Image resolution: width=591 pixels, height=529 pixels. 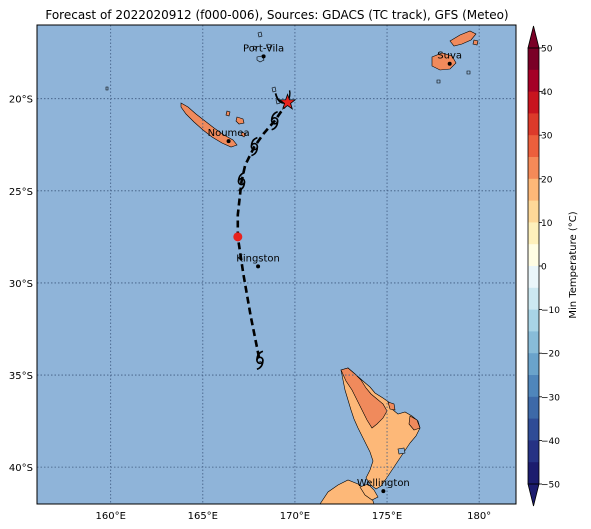 I want to click on lat-tick-label: 25°S, so click(x=21, y=192).